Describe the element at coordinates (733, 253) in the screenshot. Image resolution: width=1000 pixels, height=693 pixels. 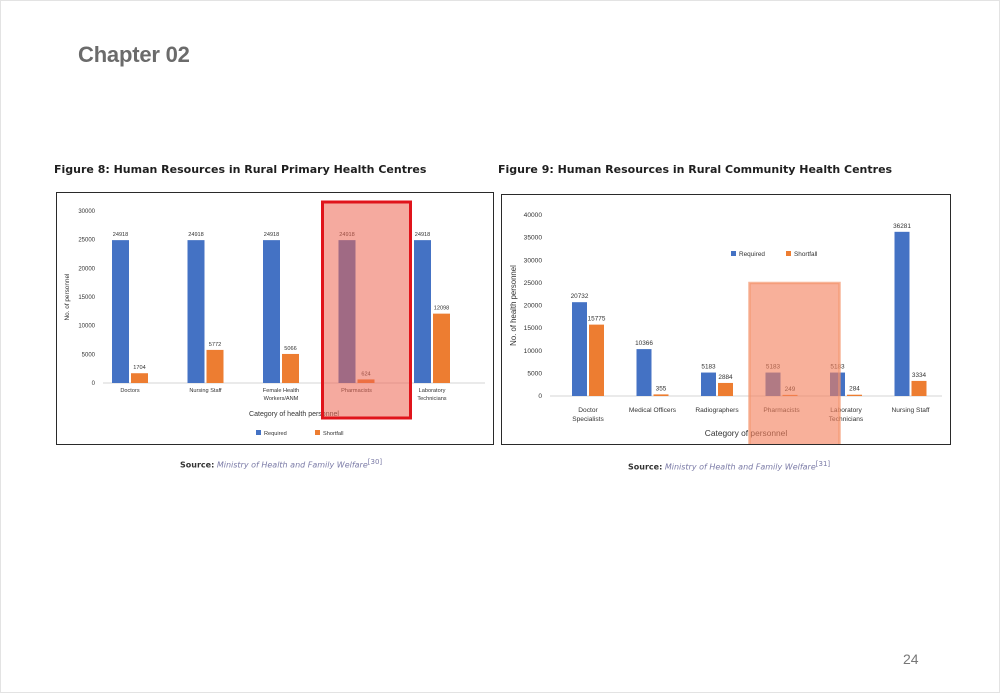
I see `chart1-legend-swatch-required` at that location.